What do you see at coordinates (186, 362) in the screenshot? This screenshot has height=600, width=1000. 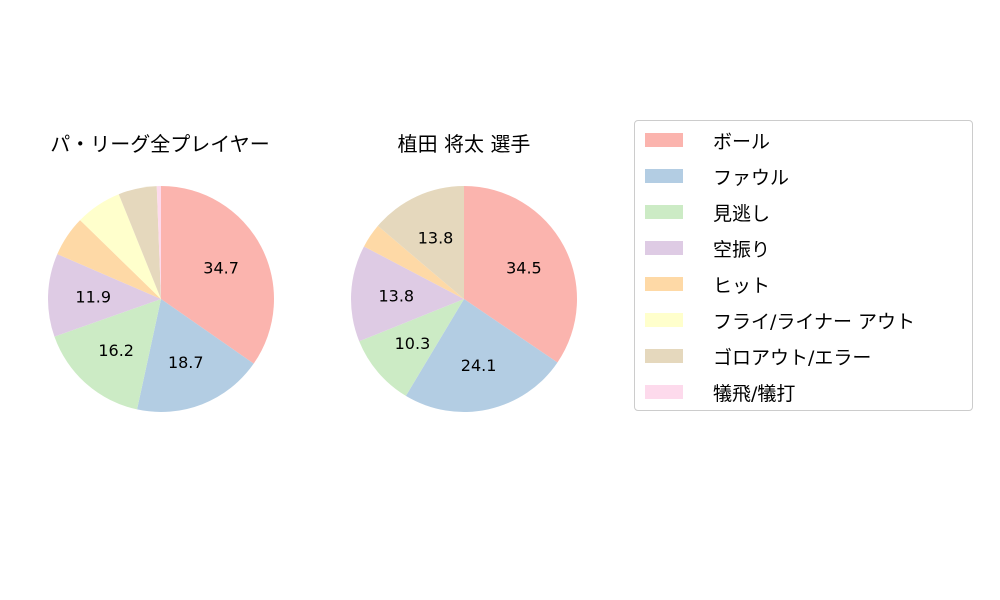 I see `slice-label: 18.7` at bounding box center [186, 362].